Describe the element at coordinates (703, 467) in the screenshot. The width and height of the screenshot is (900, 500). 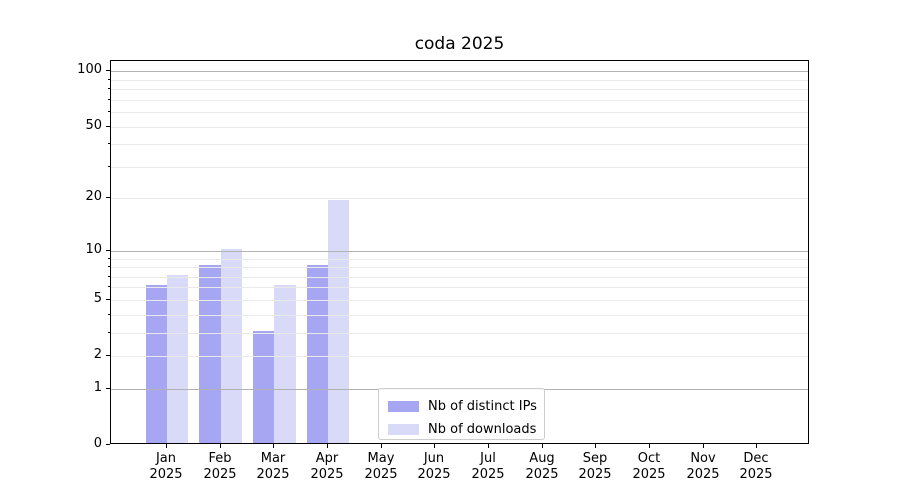
I see `x-tick-label-nov: Nov 2025` at that location.